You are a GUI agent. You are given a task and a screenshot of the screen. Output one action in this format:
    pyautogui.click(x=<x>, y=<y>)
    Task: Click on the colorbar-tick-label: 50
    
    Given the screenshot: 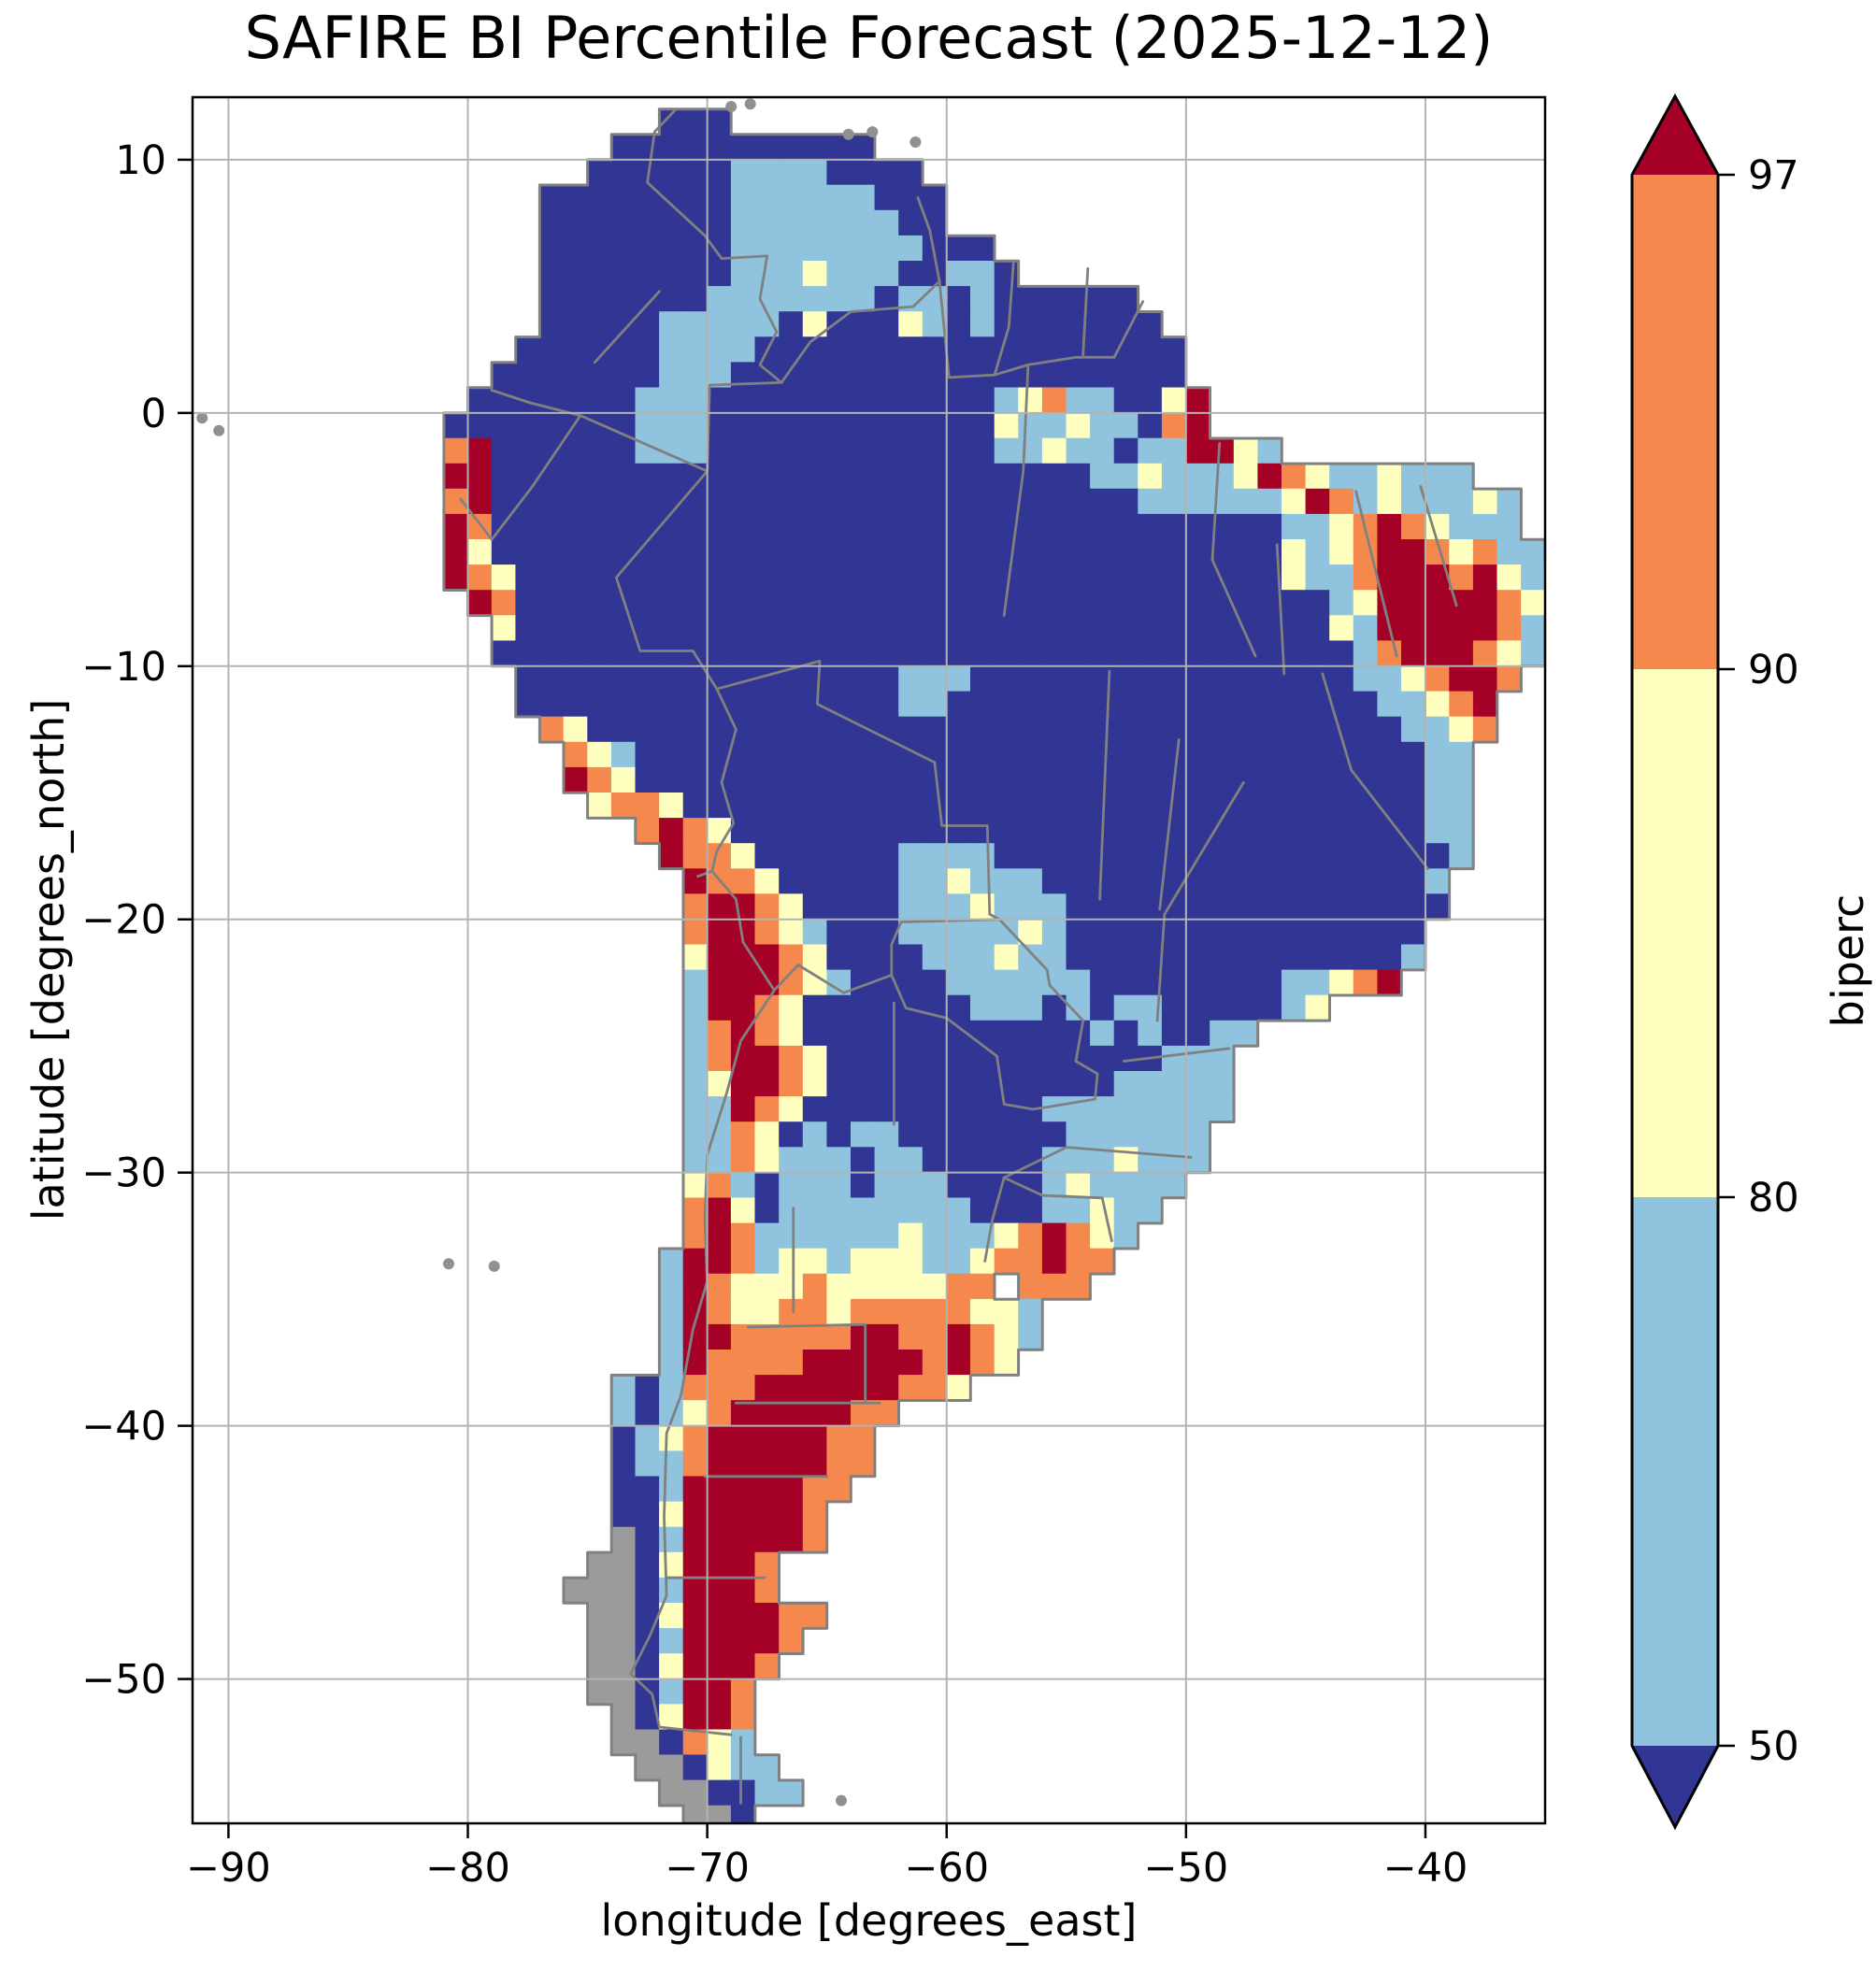 What is the action you would take?
    pyautogui.click(x=1773, y=1747)
    